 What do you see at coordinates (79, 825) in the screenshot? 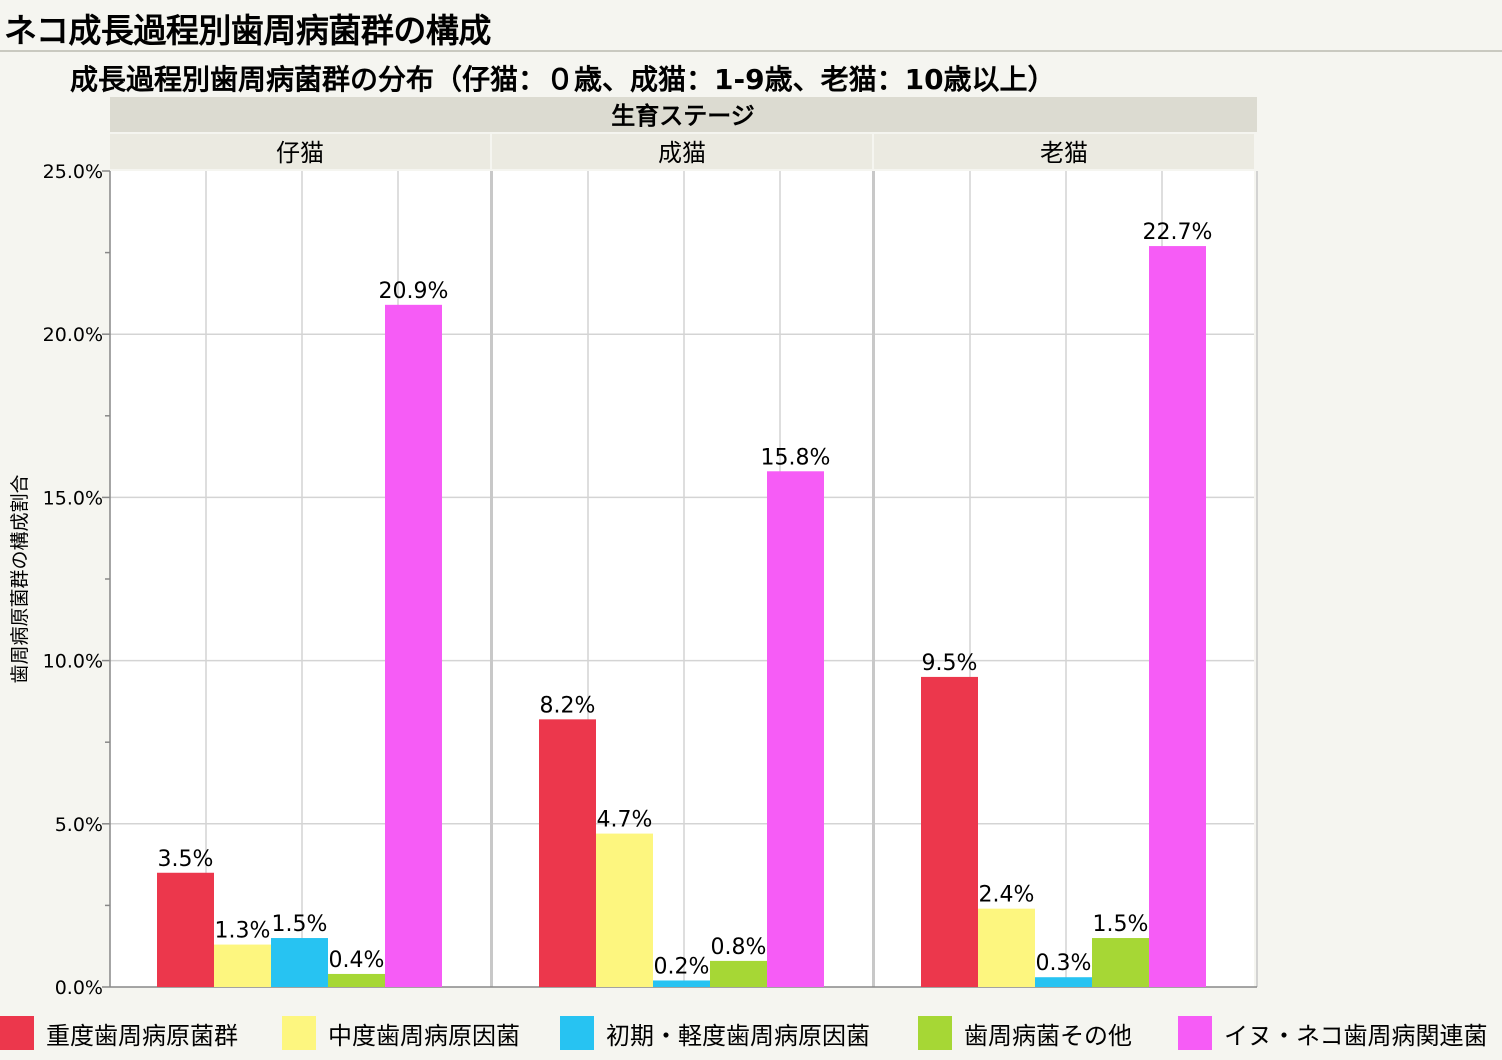
I see `y-tick-label: 5.0%` at bounding box center [79, 825].